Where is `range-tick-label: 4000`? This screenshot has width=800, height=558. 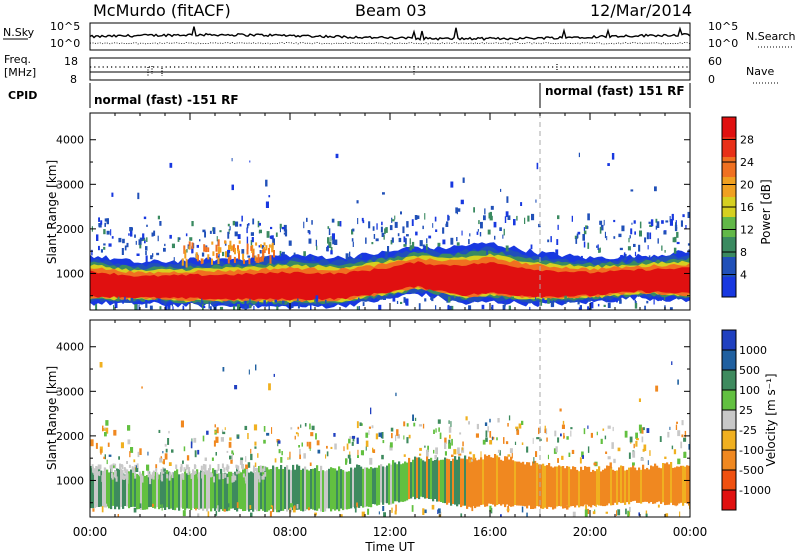 range-tick-label: 4000 is located at coordinates (70, 347).